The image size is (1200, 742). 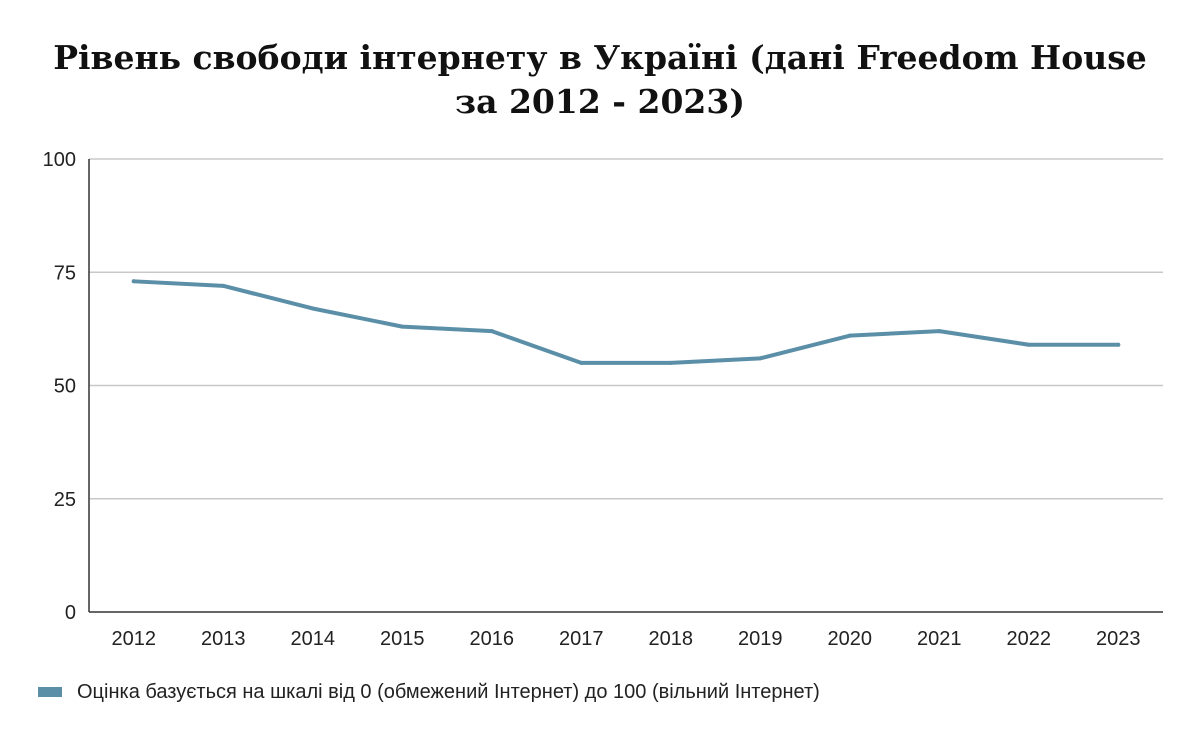 What do you see at coordinates (760, 639) in the screenshot?
I see `x-tick-label: 2019` at bounding box center [760, 639].